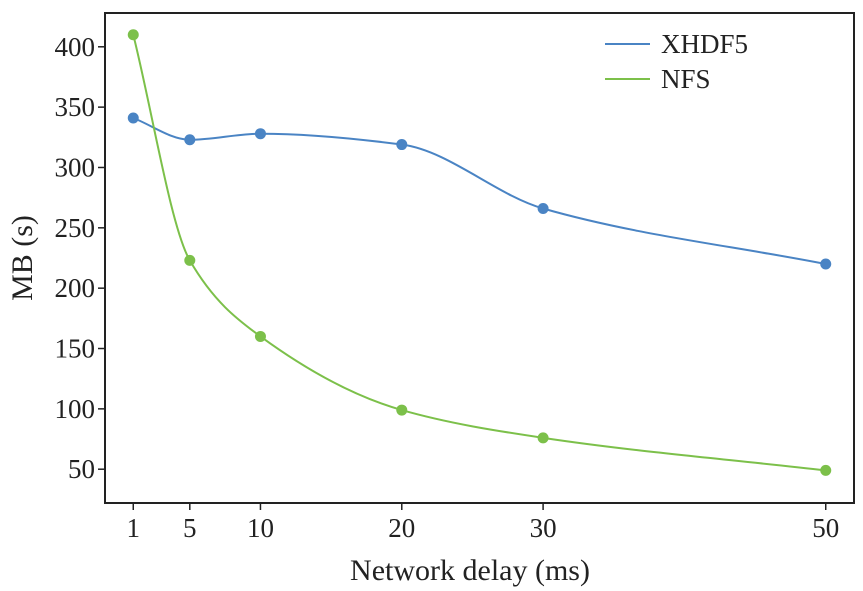  I want to click on x-axis-title: Network delay (ms), so click(470, 570).